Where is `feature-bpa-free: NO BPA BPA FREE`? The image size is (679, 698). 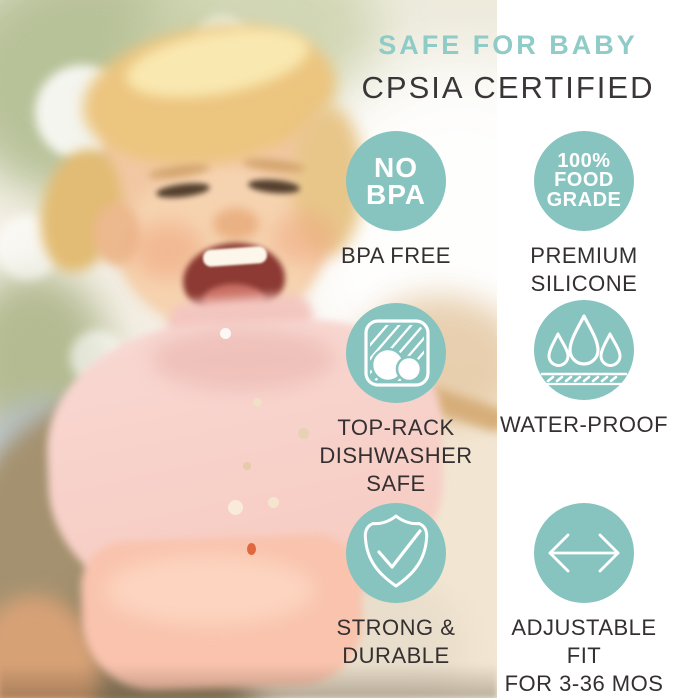
feature-bpa-free: NO BPA BPA FREE is located at coordinates (396, 200).